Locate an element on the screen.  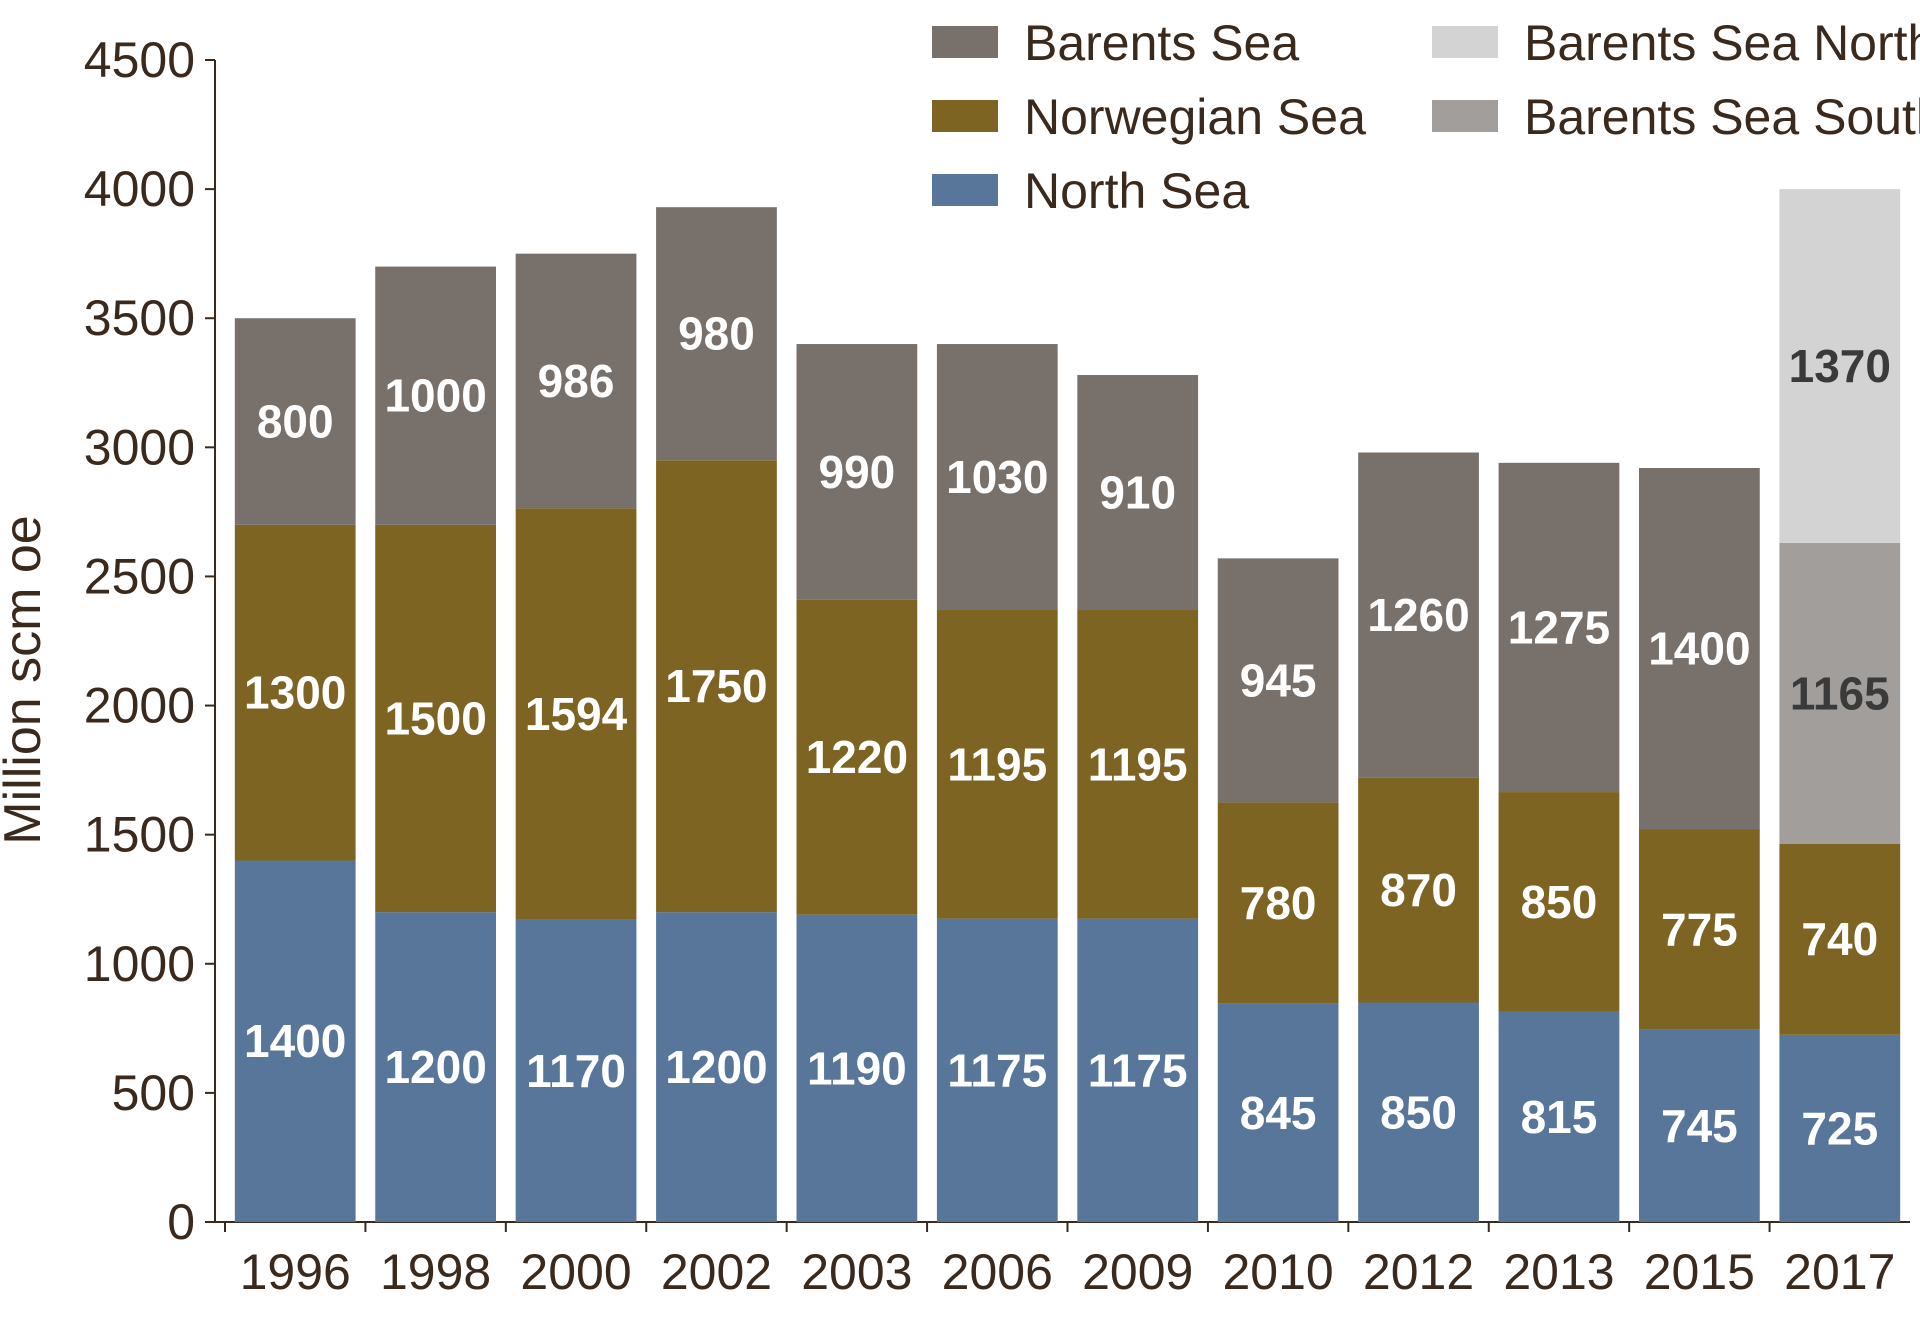
x-tick-label: 1998 is located at coordinates (435, 1272).